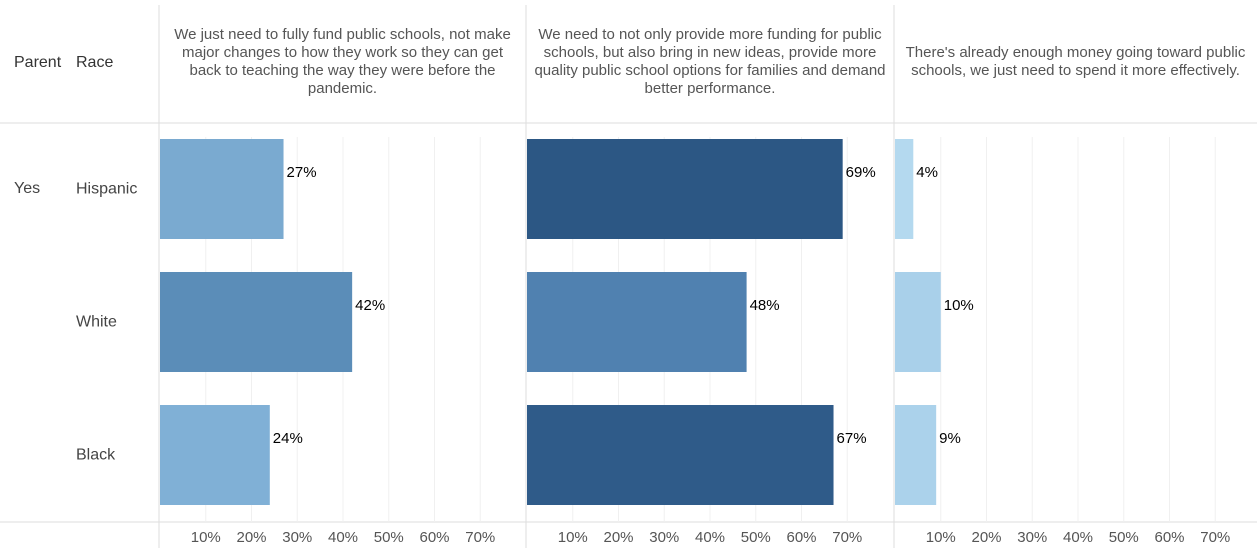  I want to click on data-label: 10%, so click(959, 305).